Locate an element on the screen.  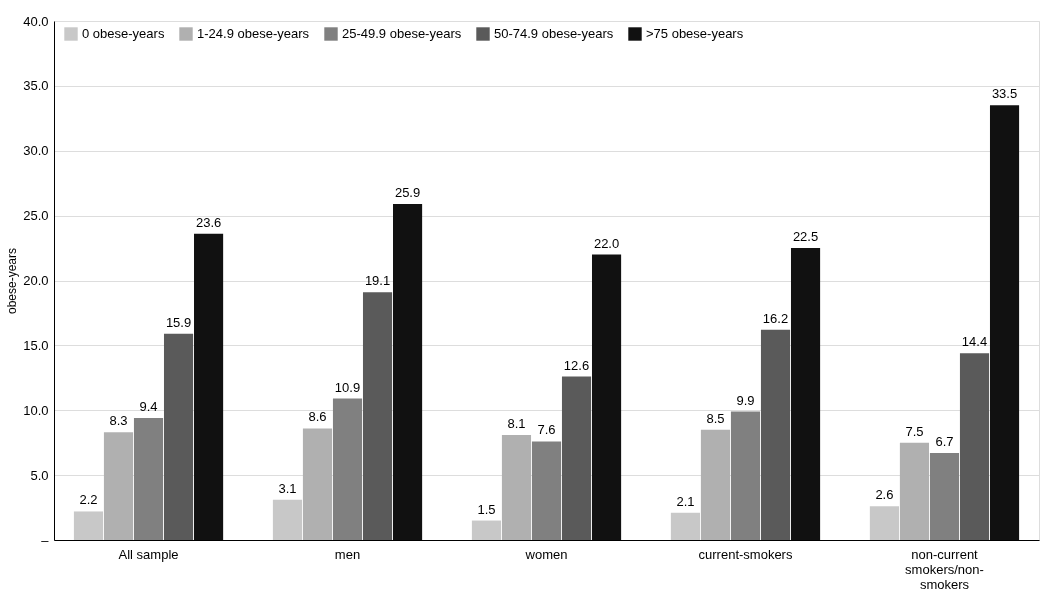
data-label: 1.5 is located at coordinates (486, 509).